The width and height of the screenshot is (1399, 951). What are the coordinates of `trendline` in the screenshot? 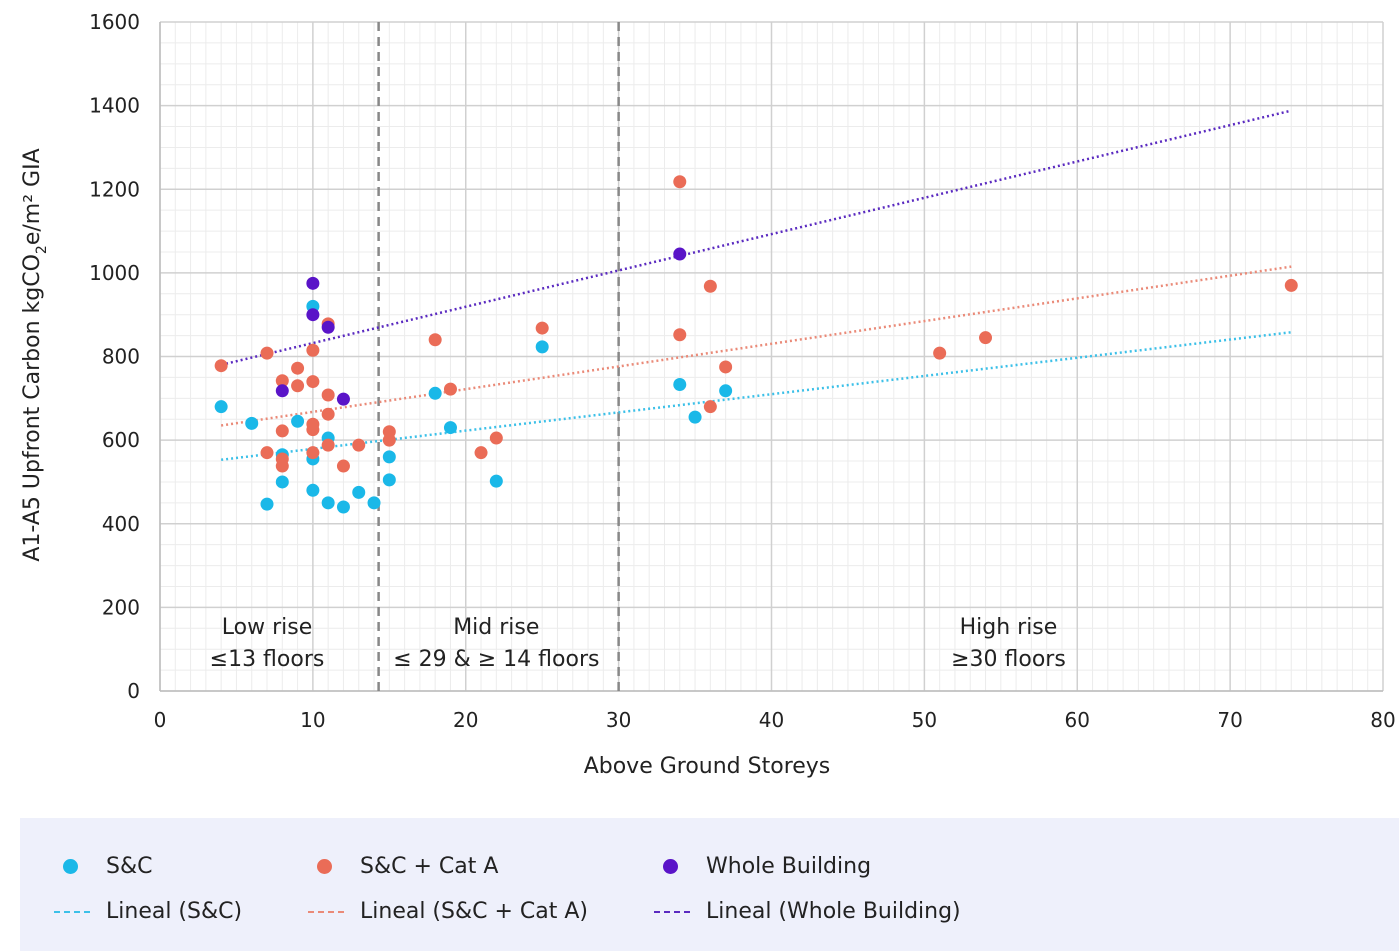 It's located at (756, 346).